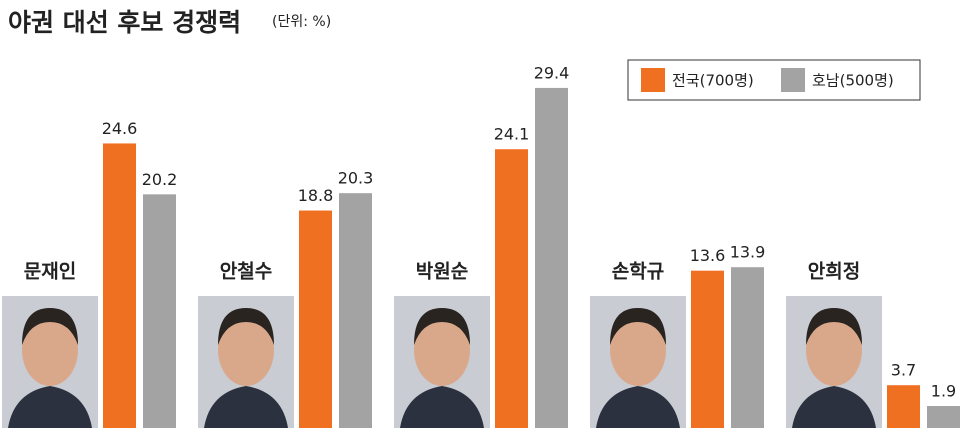 The width and height of the screenshot is (970, 432). What do you see at coordinates (943, 391) in the screenshot?
I see `value-label: 1.9` at bounding box center [943, 391].